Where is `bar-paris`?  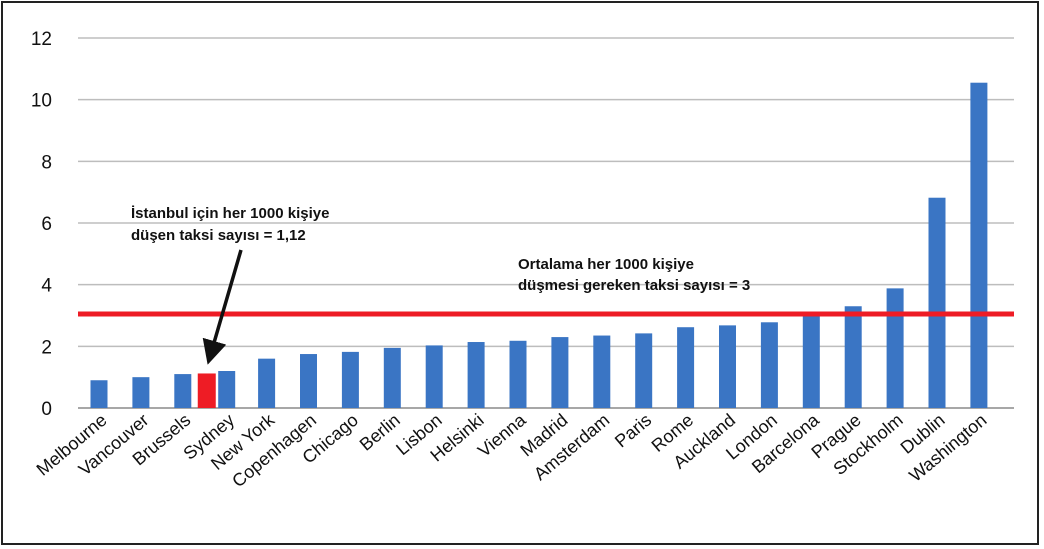
bar-paris is located at coordinates (644, 370).